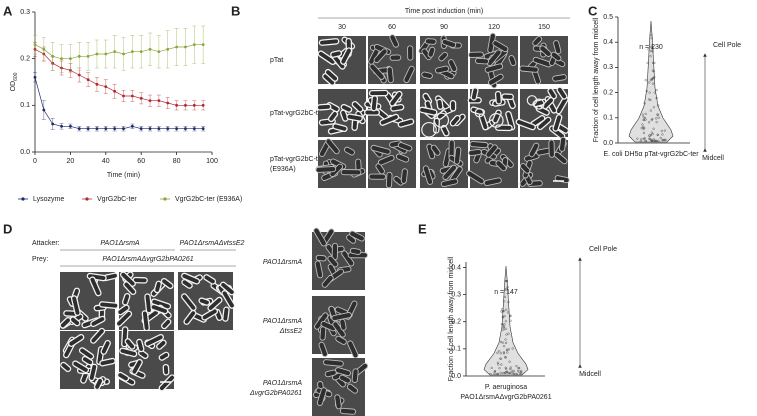  I want to click on panel-letter: D, so click(7, 228).